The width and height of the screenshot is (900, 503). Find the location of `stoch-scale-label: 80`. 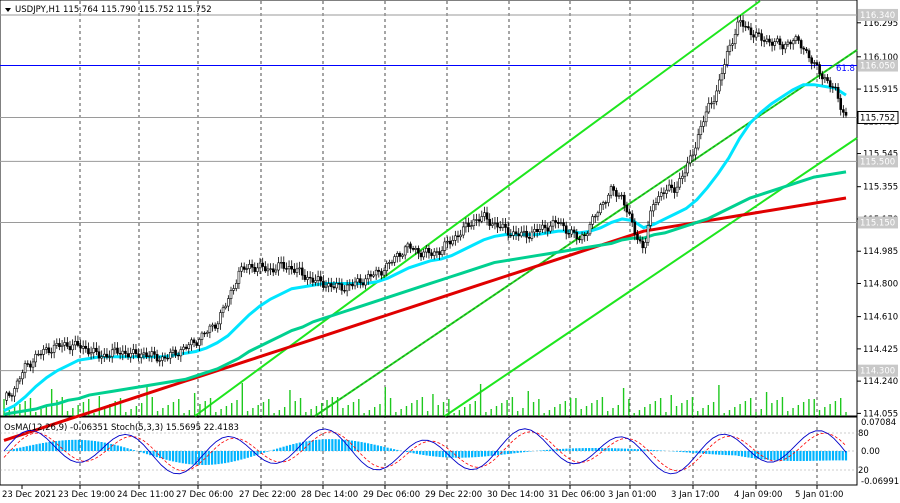

stoch-scale-label: 80 is located at coordinates (863, 434).